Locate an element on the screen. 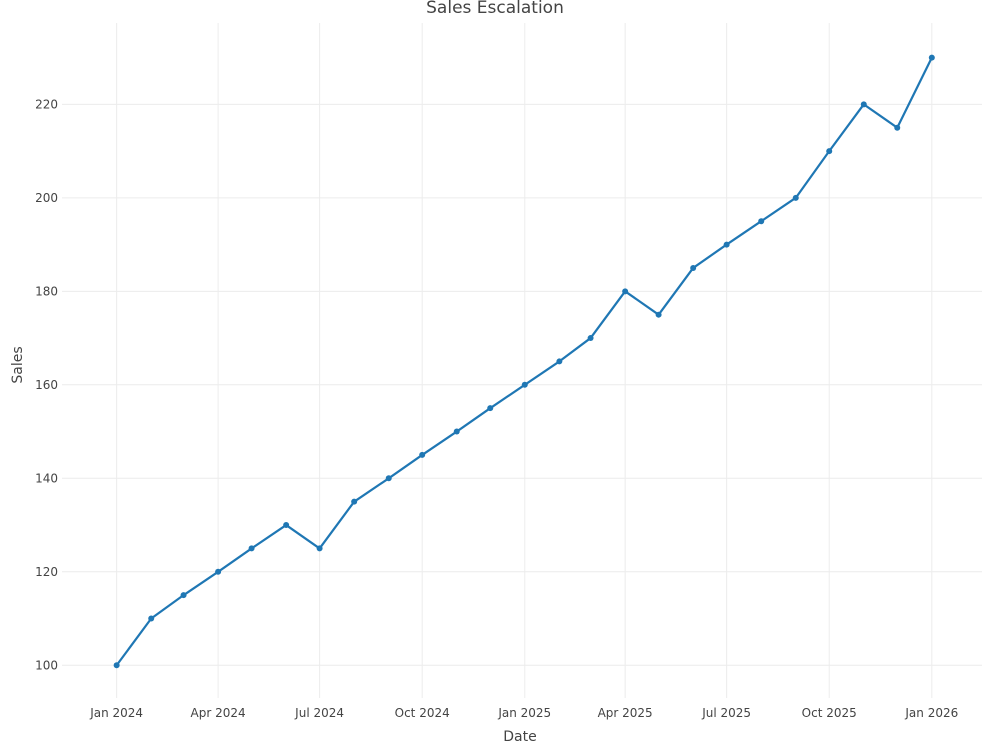  y-tick-label: 160 is located at coordinates (46, 385).